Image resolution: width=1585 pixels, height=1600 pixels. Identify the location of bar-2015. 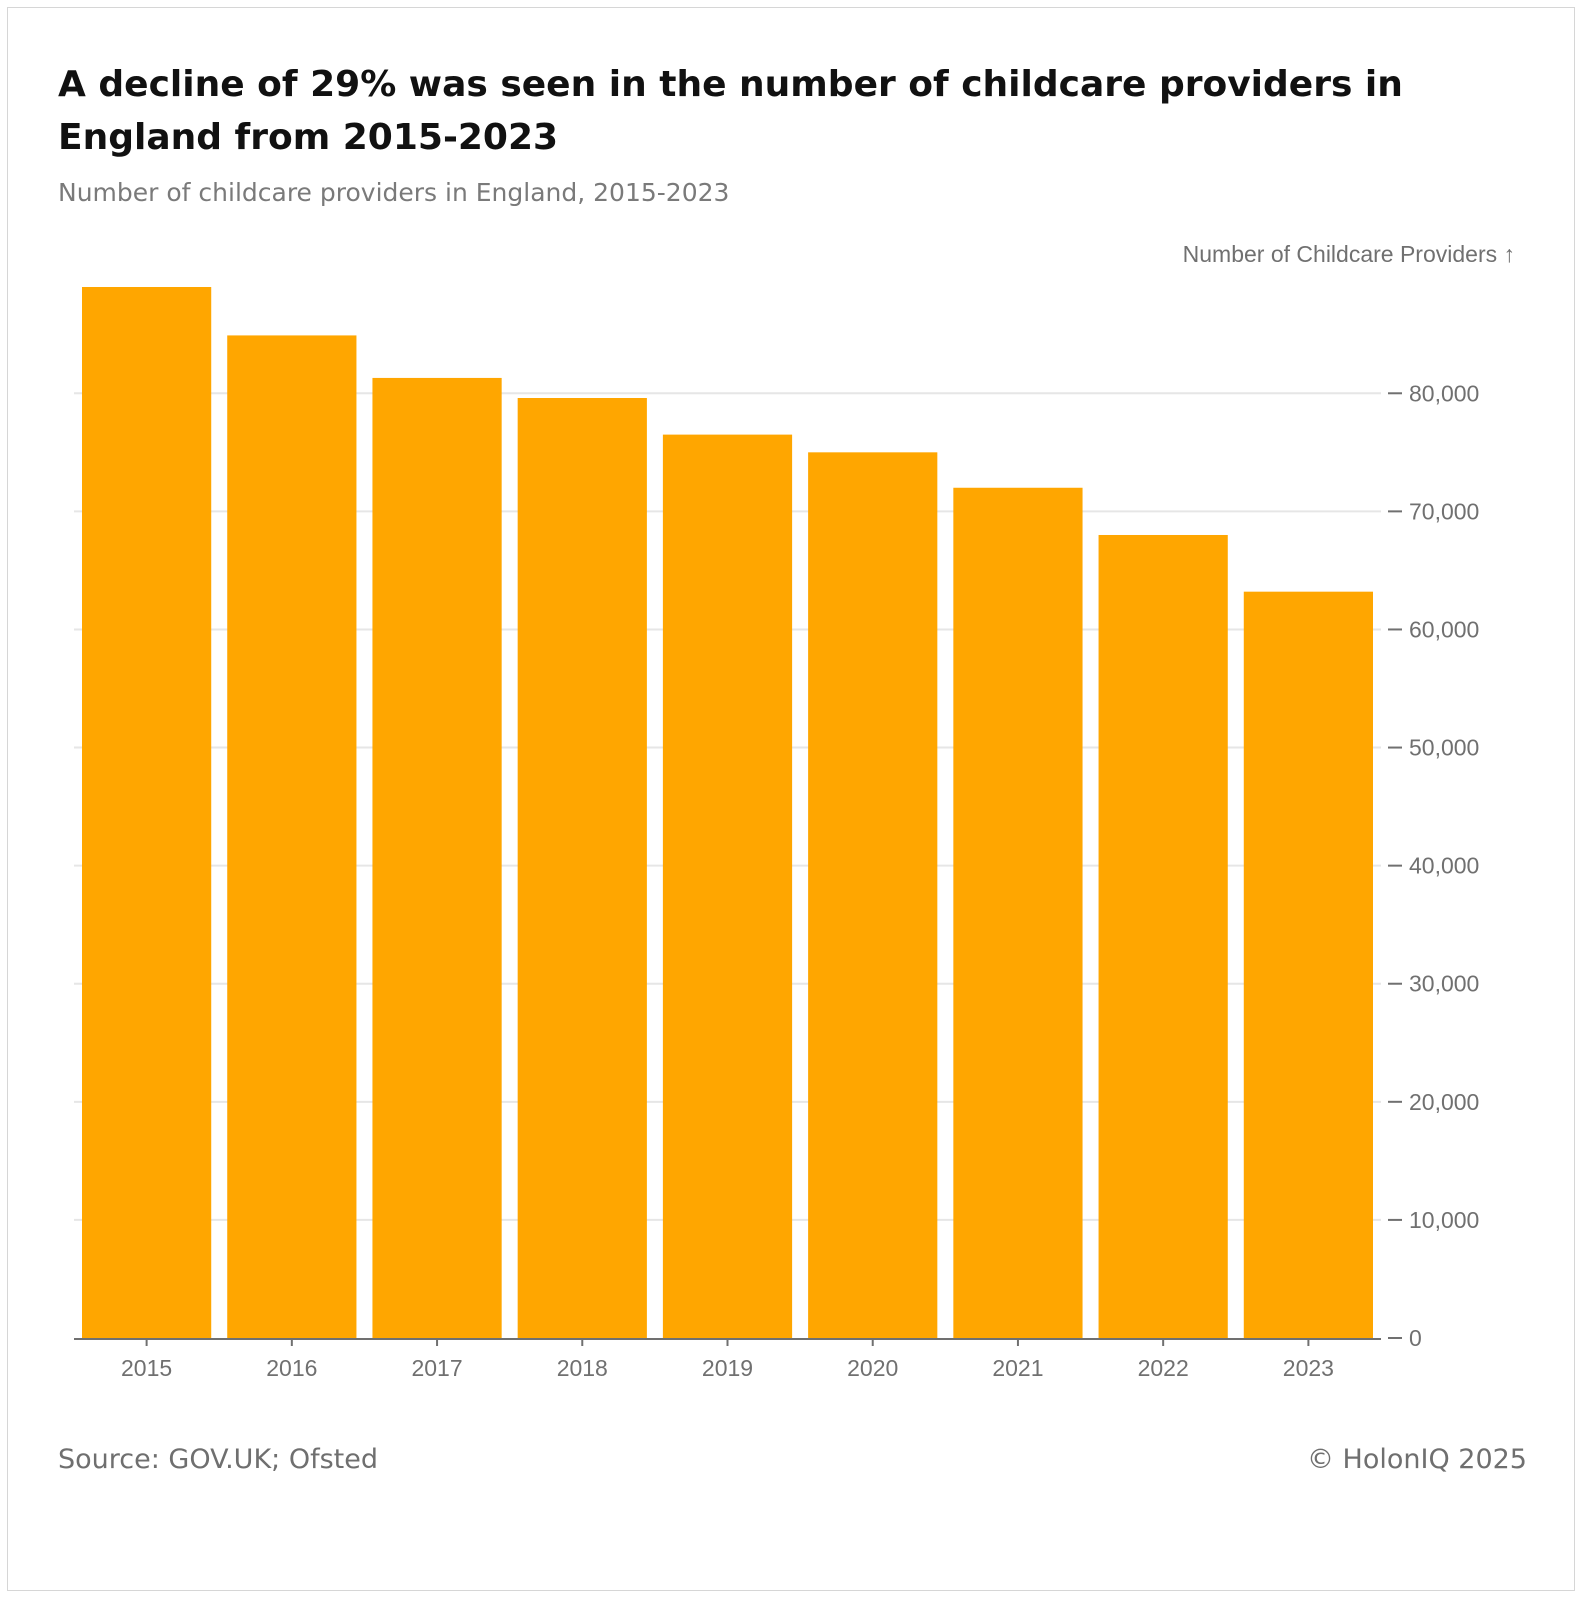
(147, 812).